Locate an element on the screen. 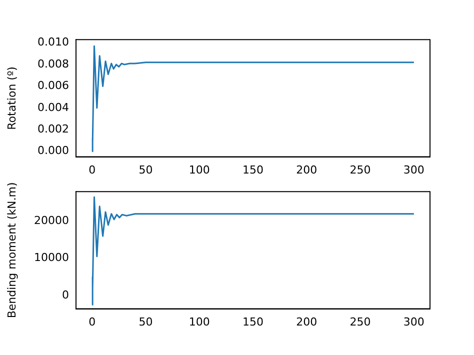 This screenshot has height=355, width=474. y-tick-label: 0.002 is located at coordinates (53, 129).